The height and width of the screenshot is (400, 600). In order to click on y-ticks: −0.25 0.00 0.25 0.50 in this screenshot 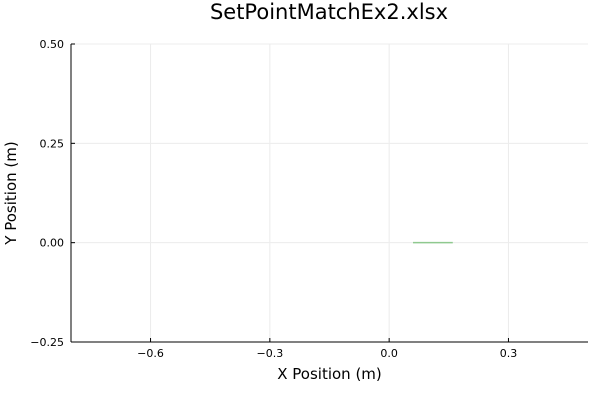, I will do `click(52, 193)`.